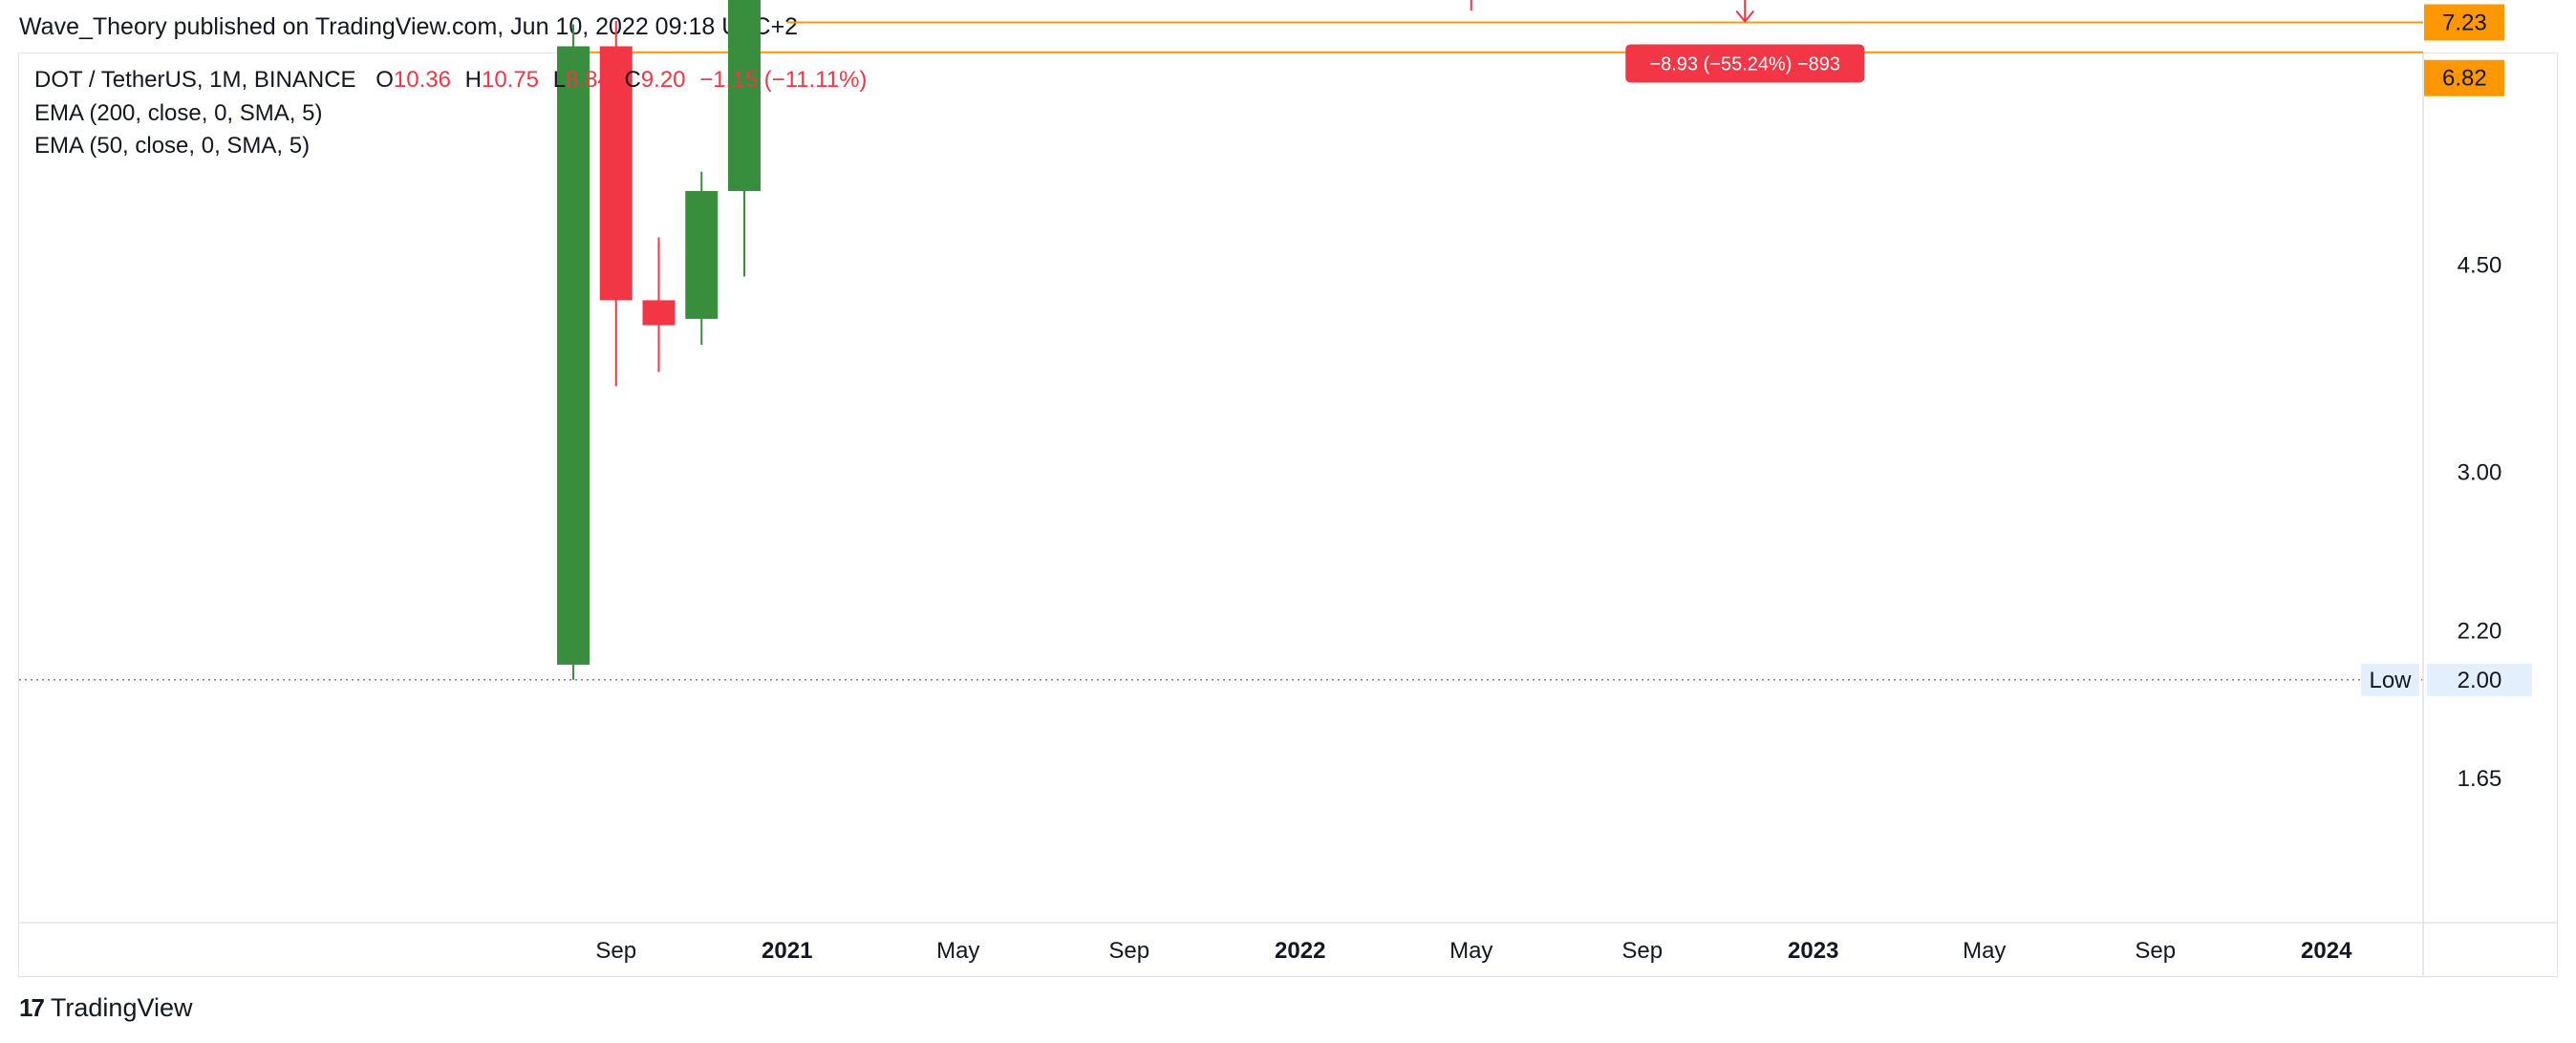  Describe the element at coordinates (783, 80) in the screenshot. I see `change-value: −1.15 (−11.11%)` at that location.